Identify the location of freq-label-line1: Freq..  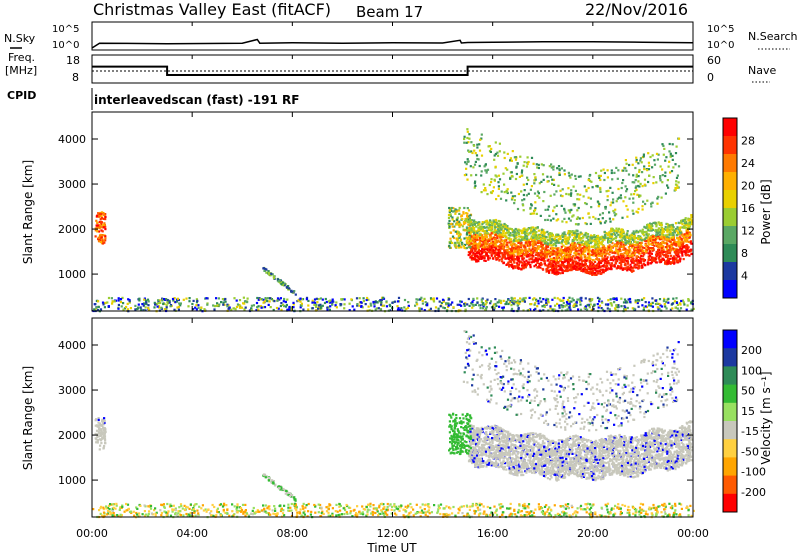
(21, 57).